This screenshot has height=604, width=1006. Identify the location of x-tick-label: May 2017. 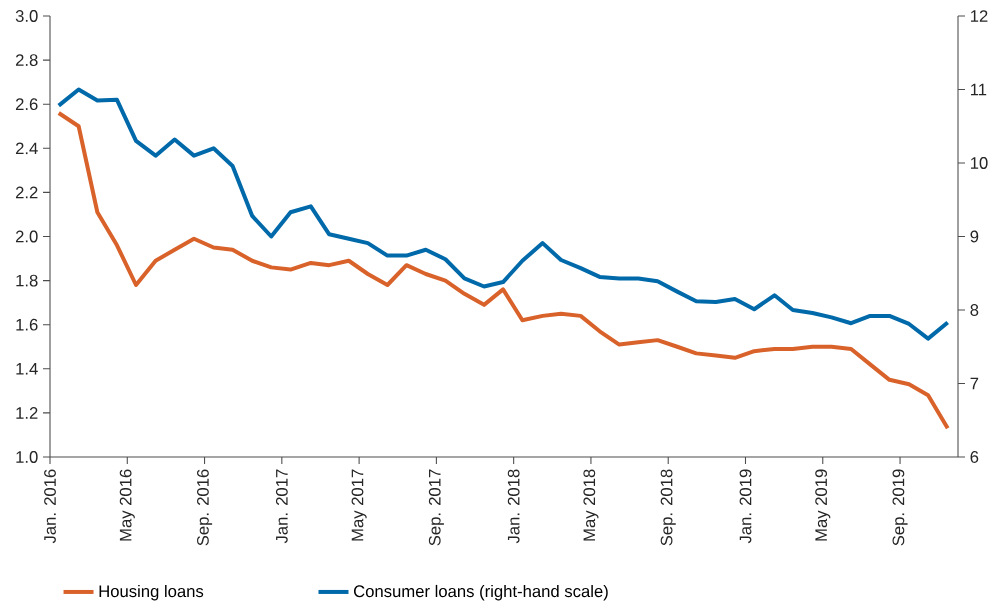
(359, 505).